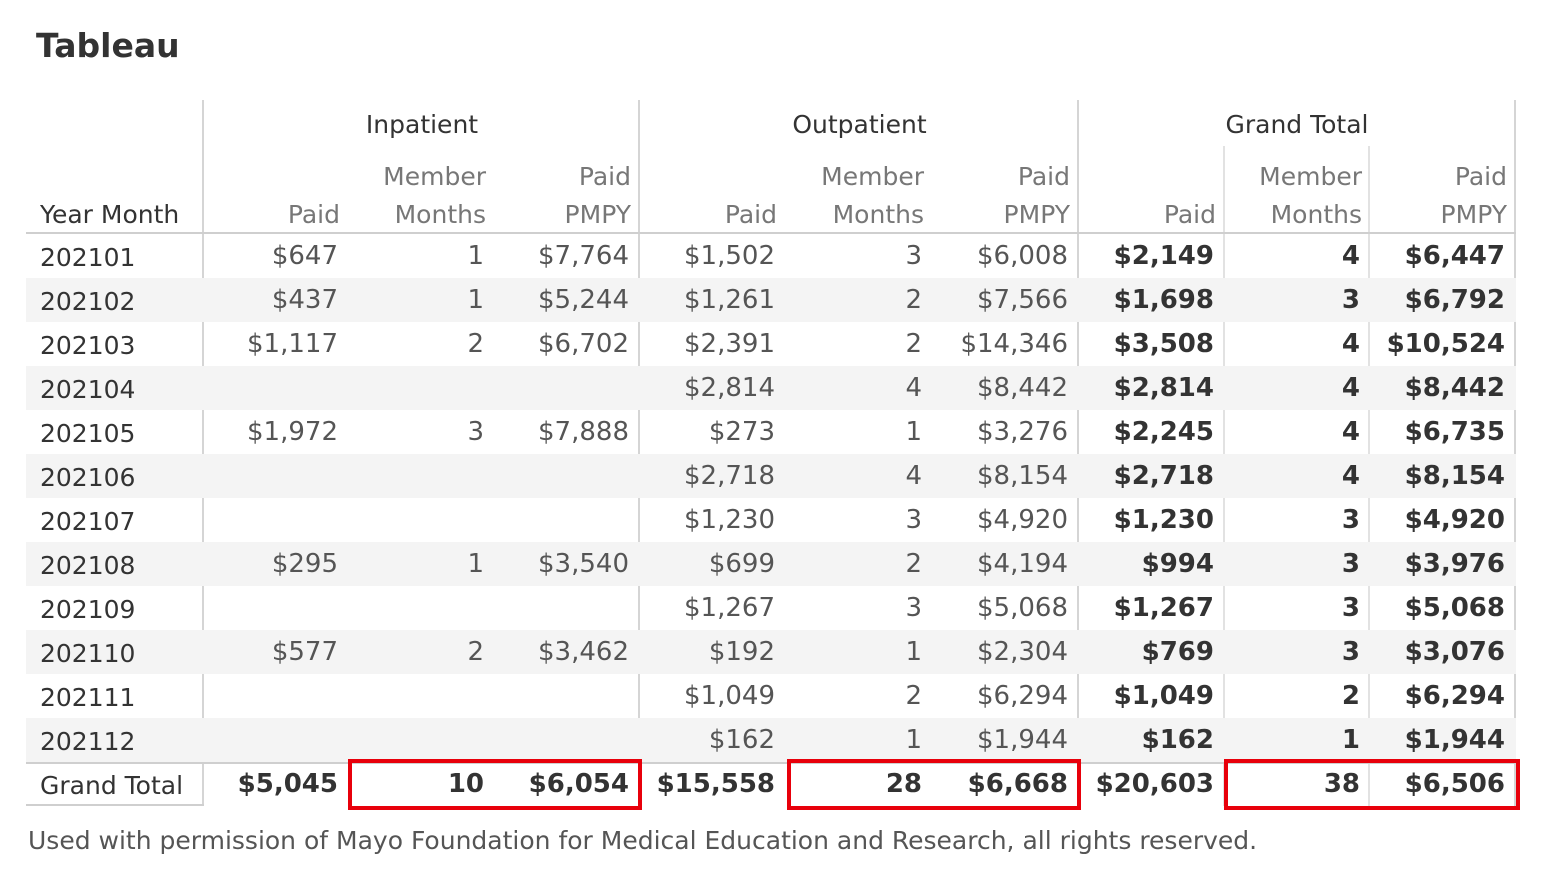  Describe the element at coordinates (771, 520) in the screenshot. I see `table-row: 202107 $1,230 3 $4,920 $1,230 3 $4,920` at that location.